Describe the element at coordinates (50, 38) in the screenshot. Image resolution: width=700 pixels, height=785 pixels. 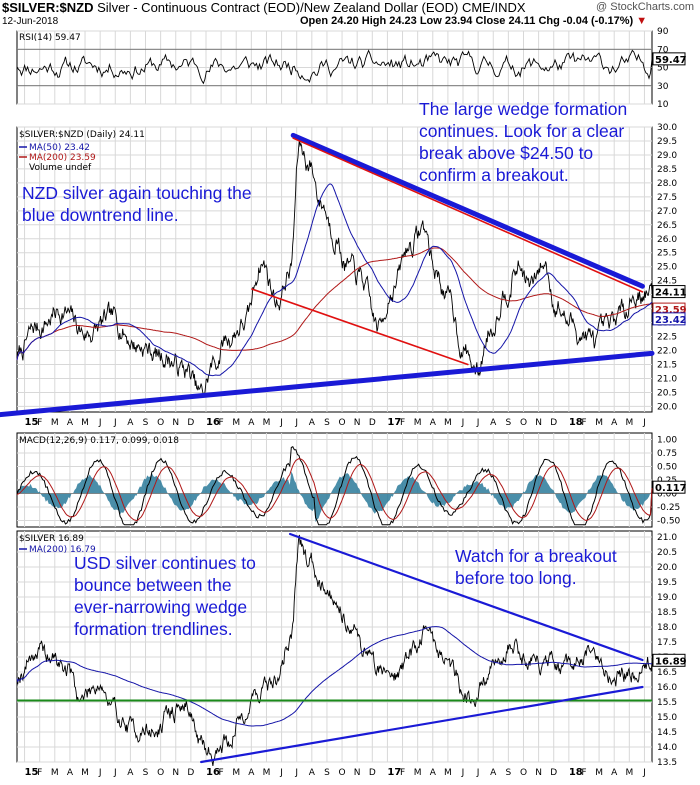
I see `rsi-label: RSI(14) 59.47` at that location.